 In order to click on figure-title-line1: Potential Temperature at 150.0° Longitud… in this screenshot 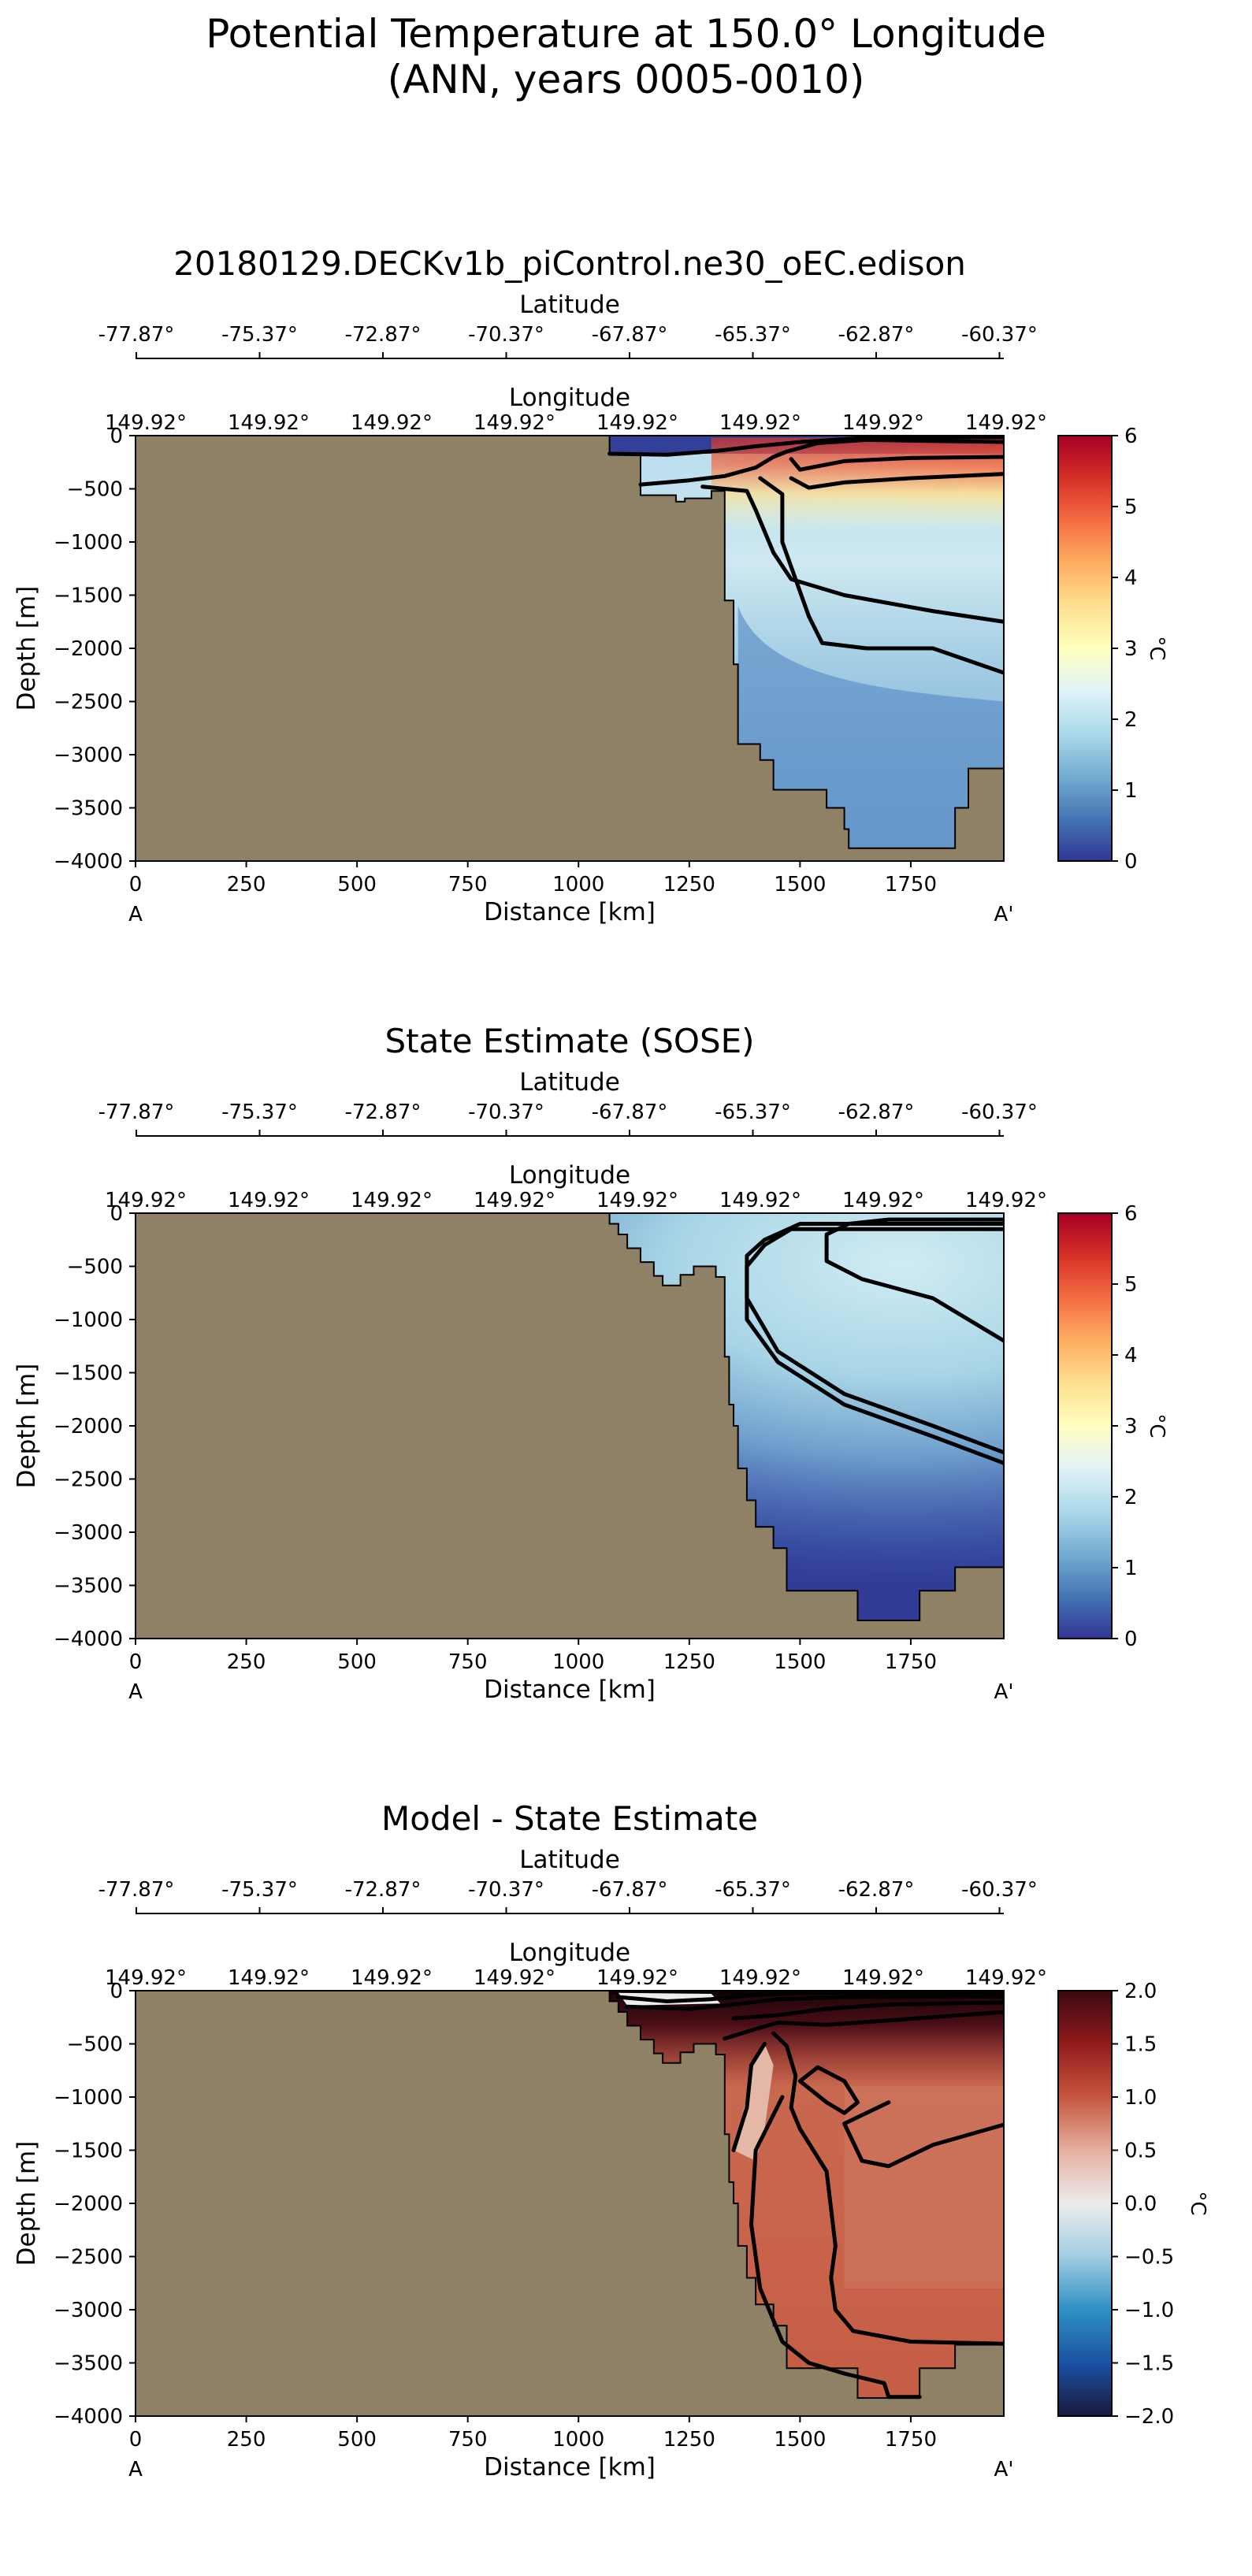, I will do `click(626, 34)`.